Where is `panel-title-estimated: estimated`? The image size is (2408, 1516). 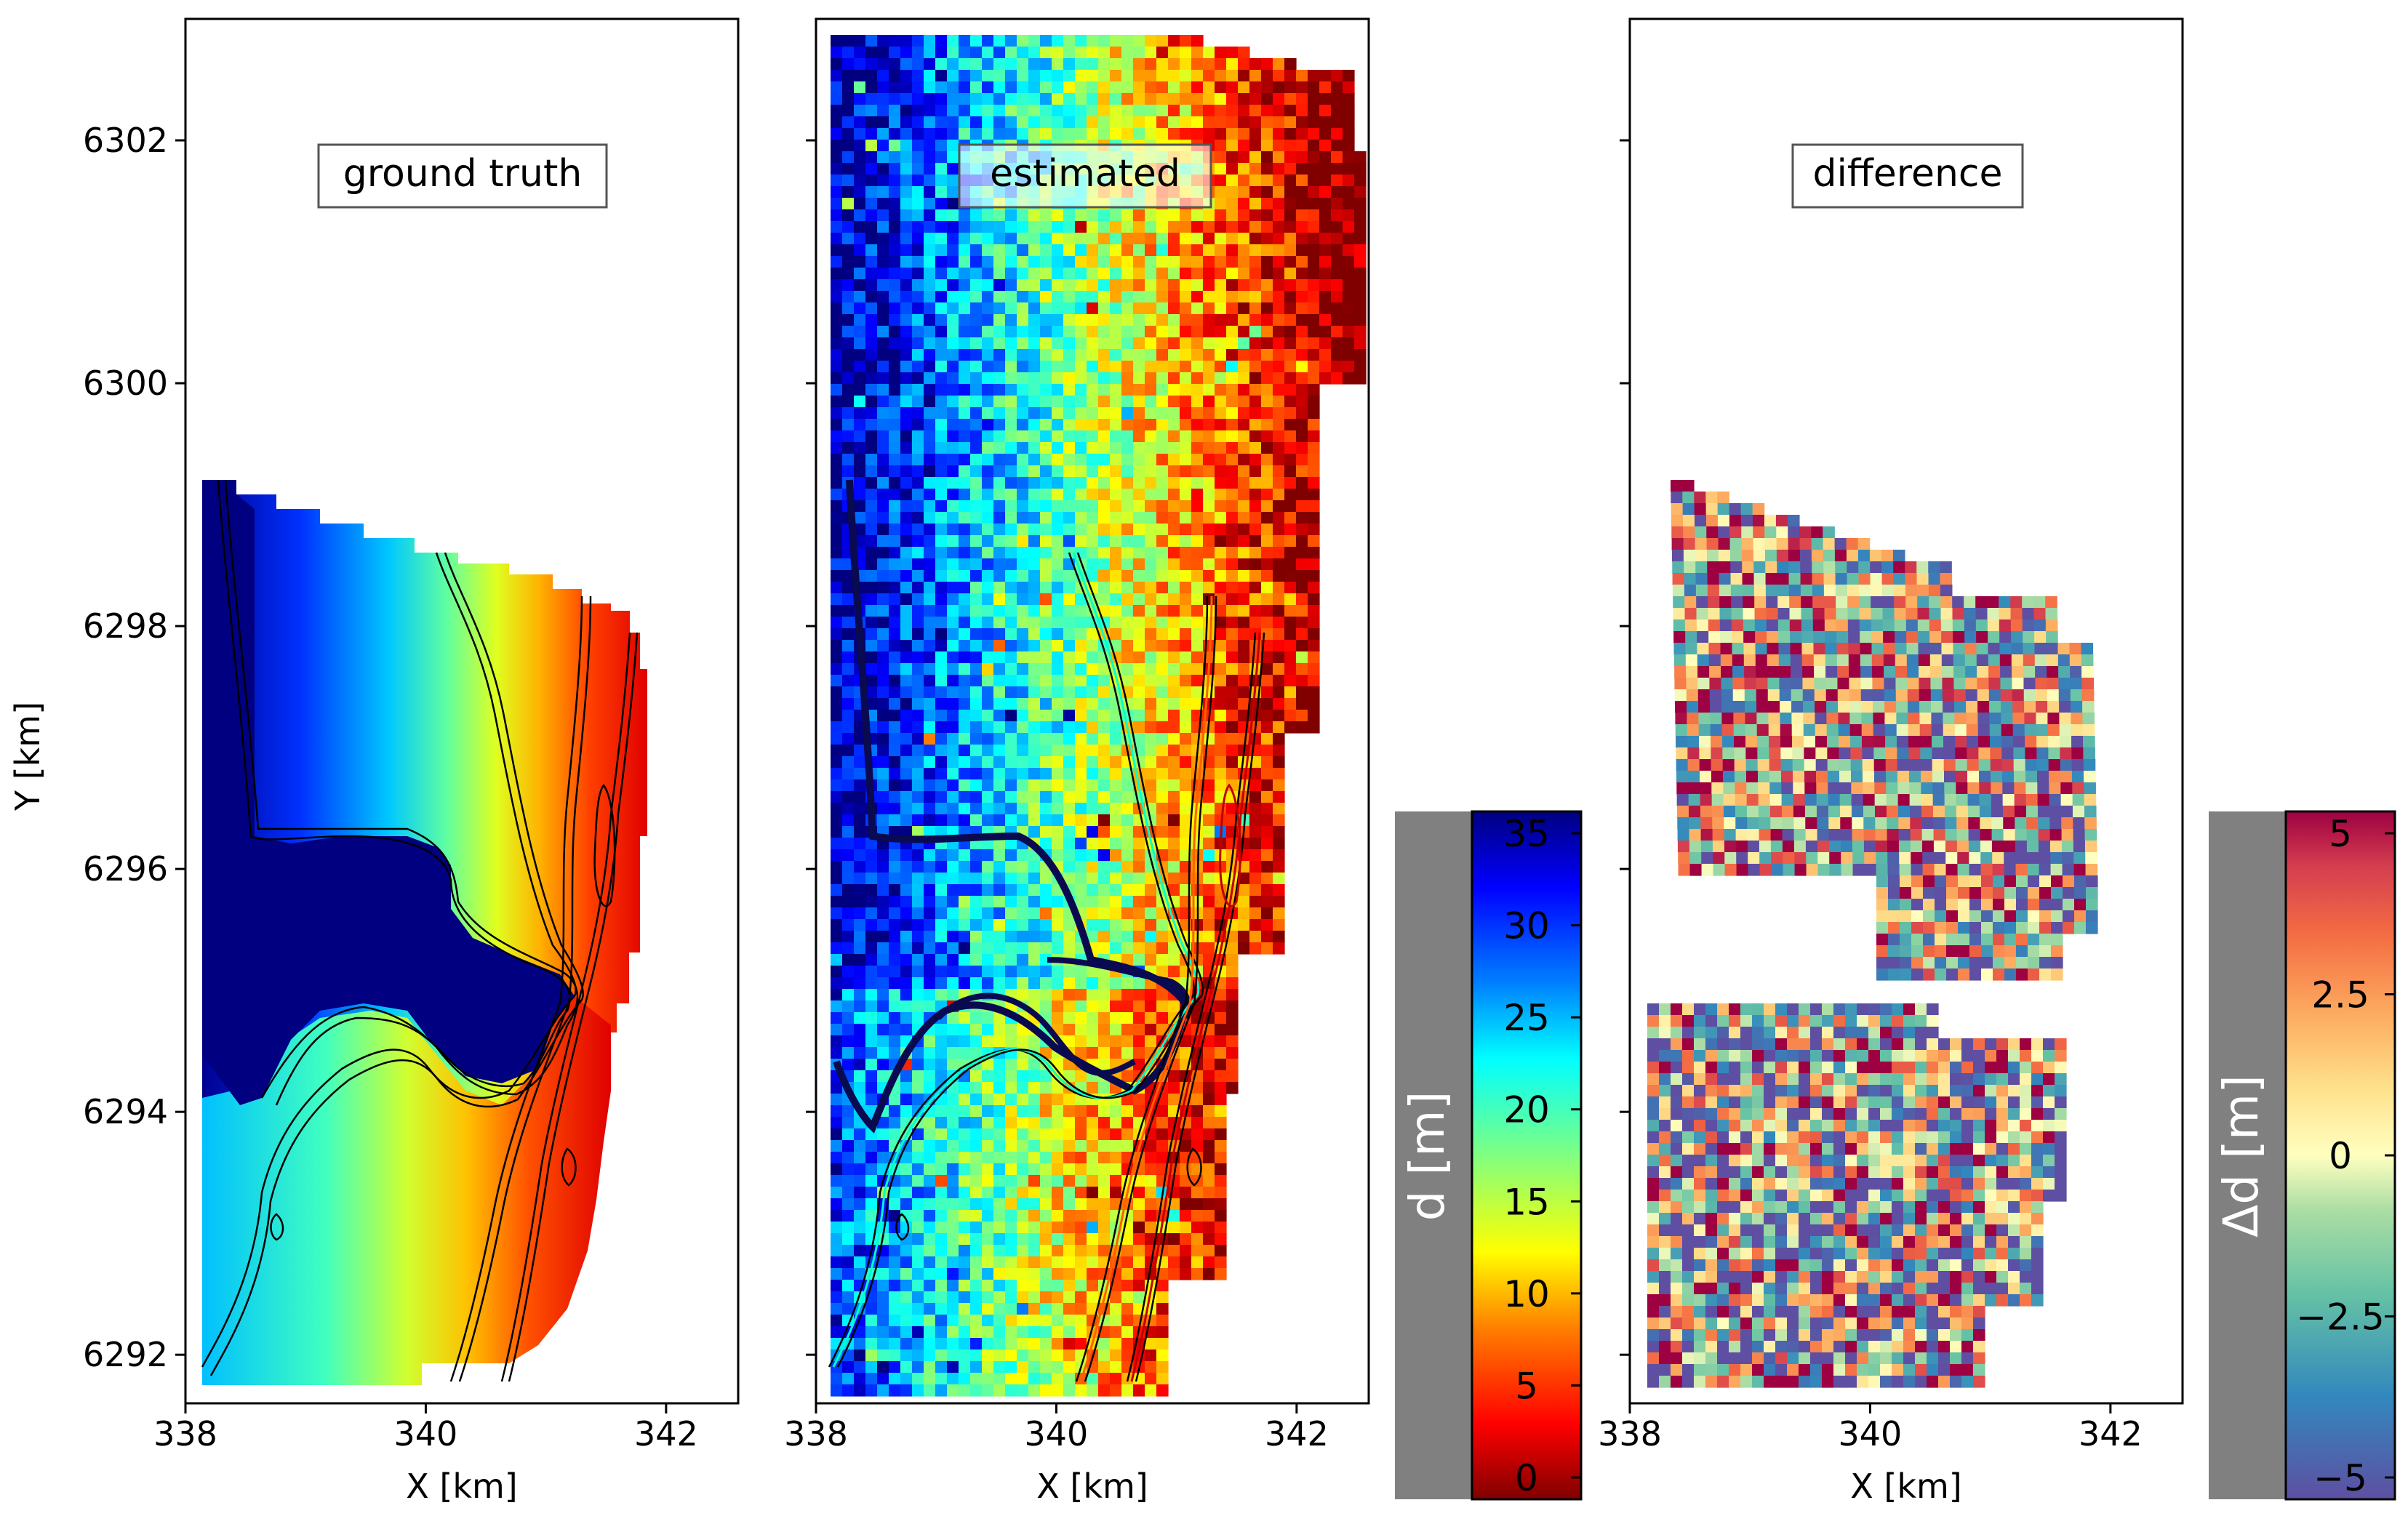 panel-title-estimated: estimated is located at coordinates (1085, 174).